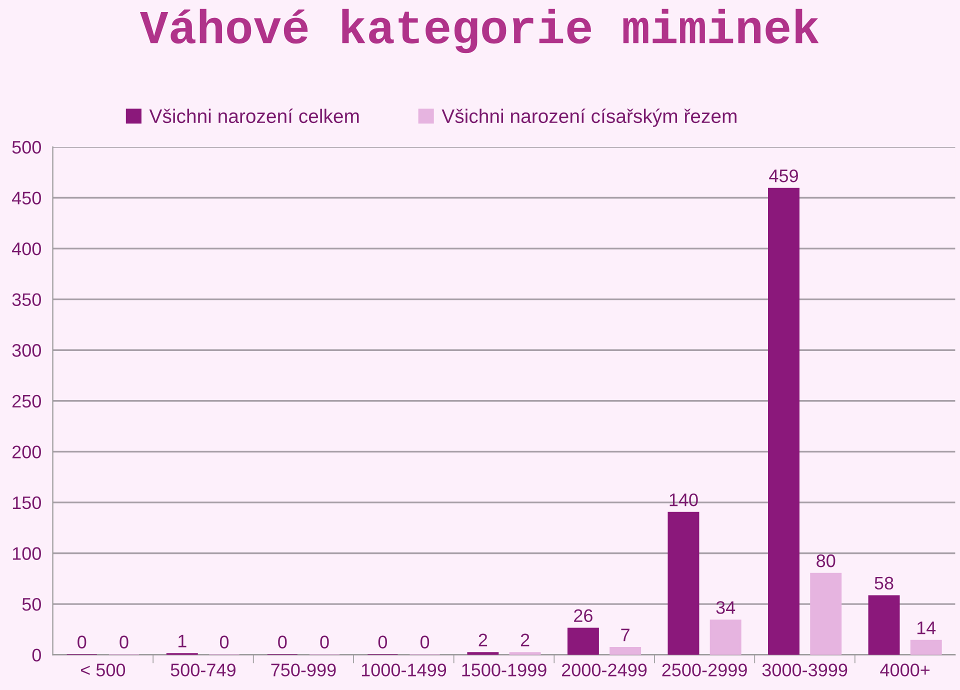 This screenshot has height=690, width=960. Describe the element at coordinates (303, 670) in the screenshot. I see `x-tick-label: 750-999` at that location.